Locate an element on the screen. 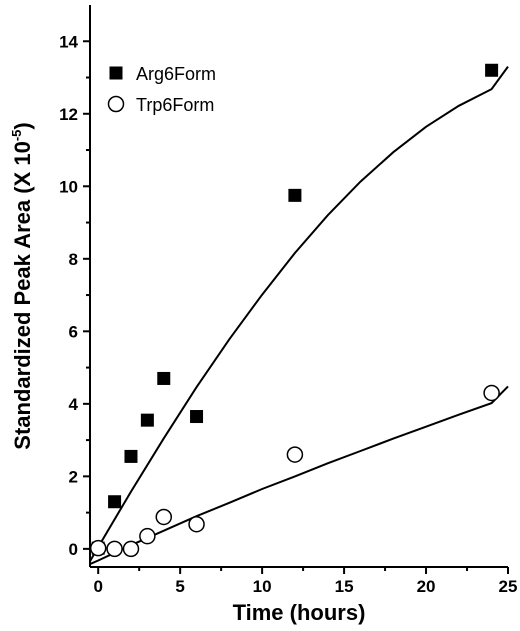 Image resolution: width=520 pixels, height=631 pixels. y-tick-label: 12 is located at coordinates (68, 114).